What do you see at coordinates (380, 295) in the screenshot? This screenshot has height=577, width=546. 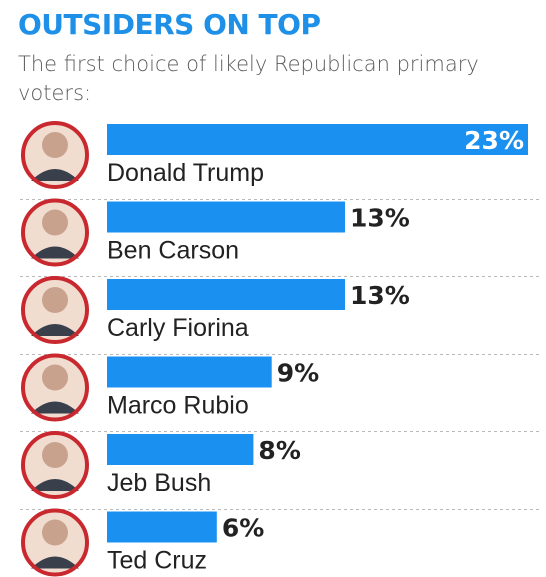 I see `value-label-carly-fiorina: 13%` at bounding box center [380, 295].